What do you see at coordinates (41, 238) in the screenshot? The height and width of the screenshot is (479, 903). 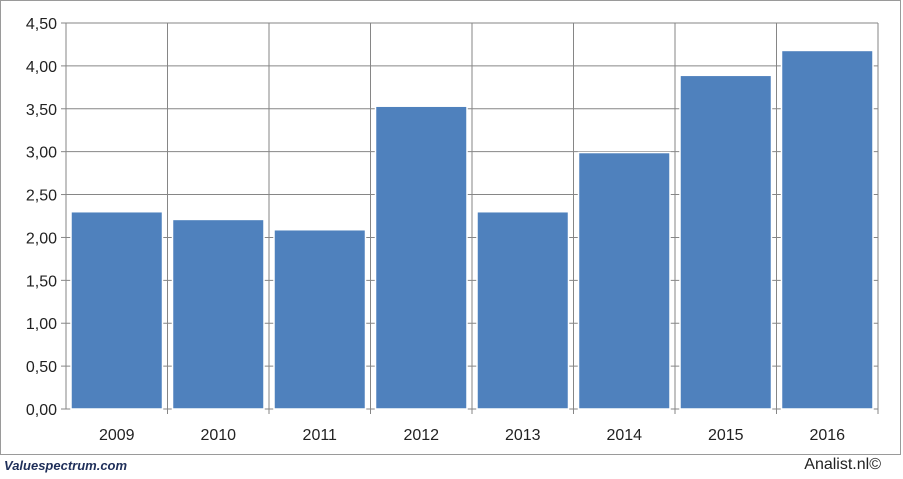 I see `y-tick-label: 2,00` at bounding box center [41, 238].